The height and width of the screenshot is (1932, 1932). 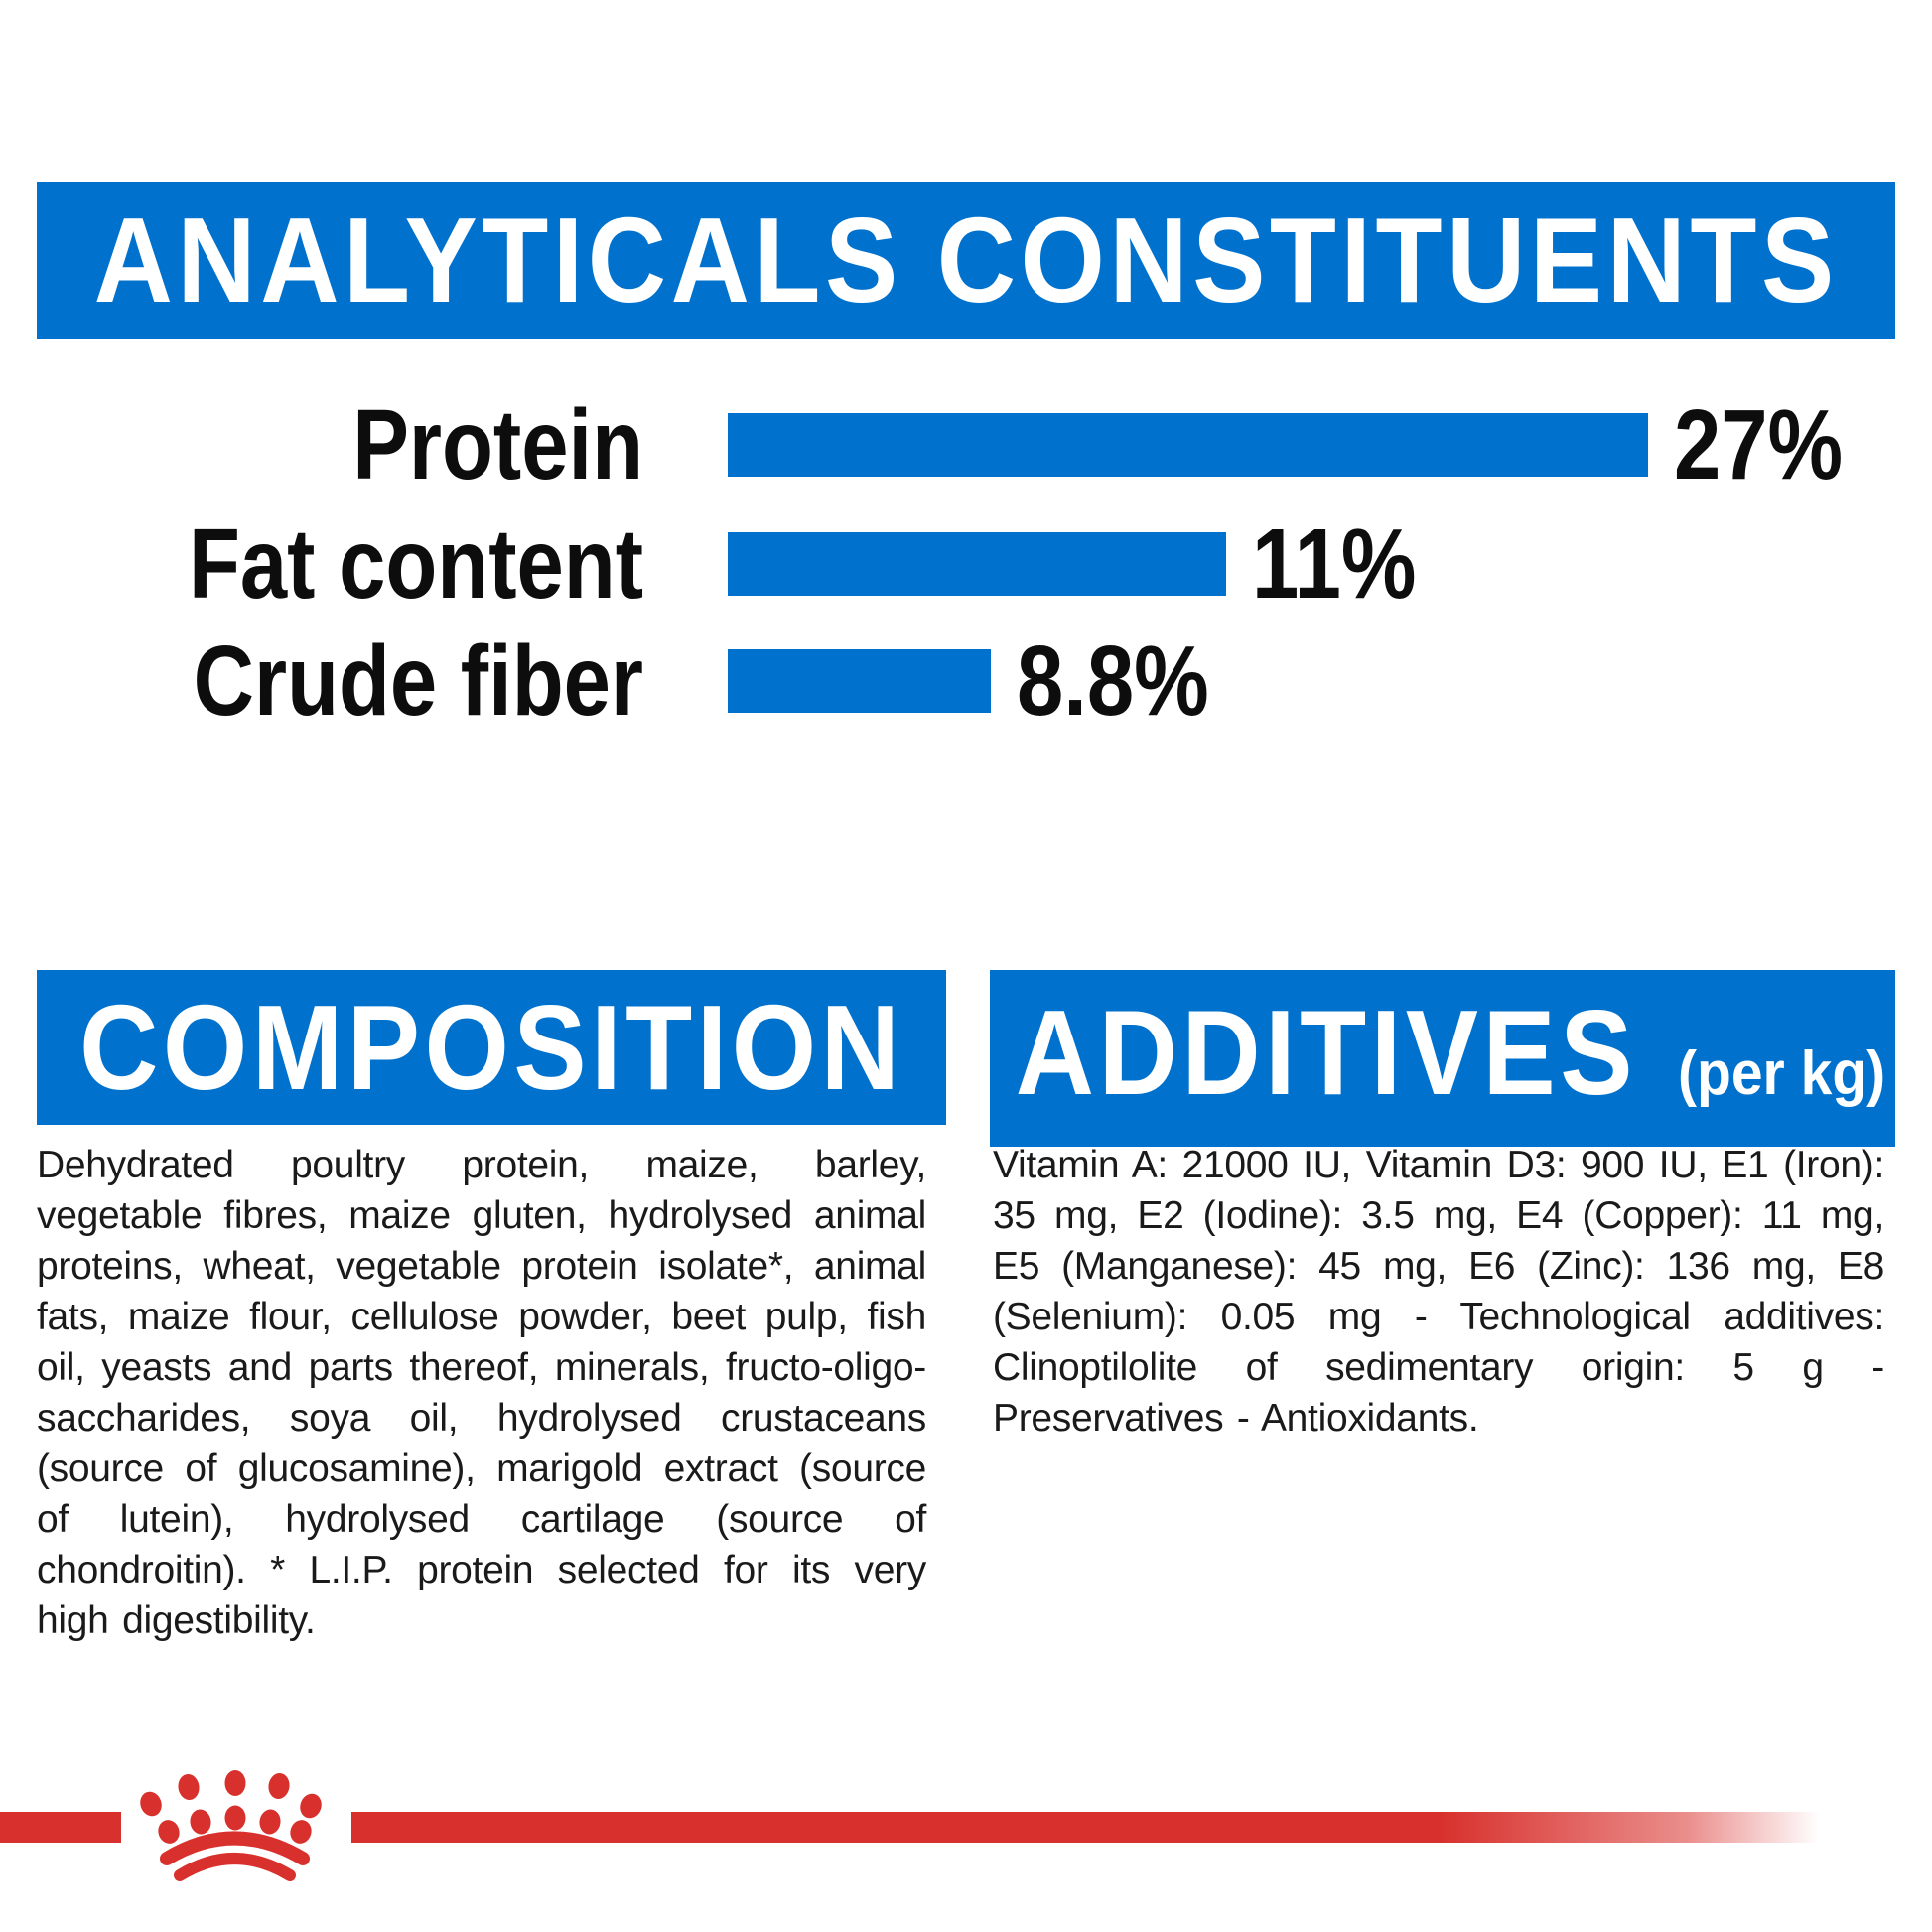 What do you see at coordinates (1334, 564) in the screenshot?
I see `fat-content-value: 11%` at bounding box center [1334, 564].